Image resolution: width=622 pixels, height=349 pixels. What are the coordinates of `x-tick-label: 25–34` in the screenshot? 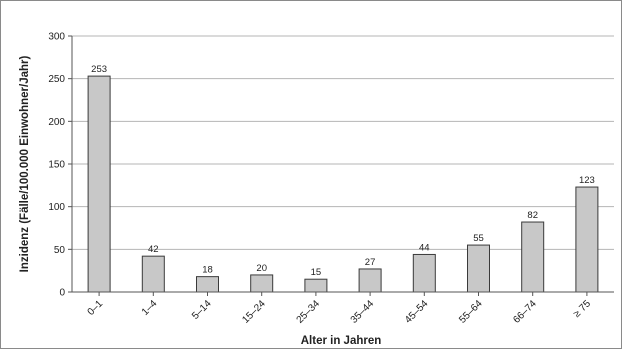 It's located at (309, 312).